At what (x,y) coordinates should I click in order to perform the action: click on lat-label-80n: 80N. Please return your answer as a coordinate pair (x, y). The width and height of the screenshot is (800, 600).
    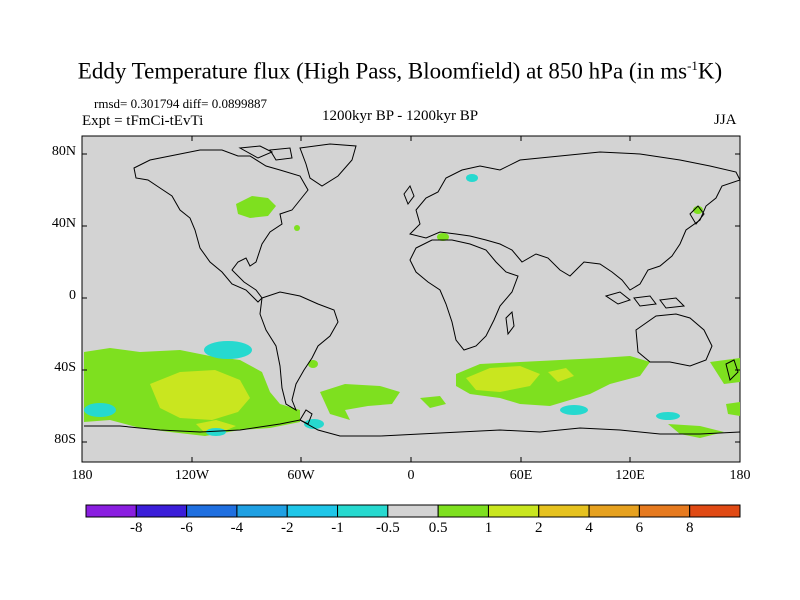
    Looking at the image, I should click on (63, 151).